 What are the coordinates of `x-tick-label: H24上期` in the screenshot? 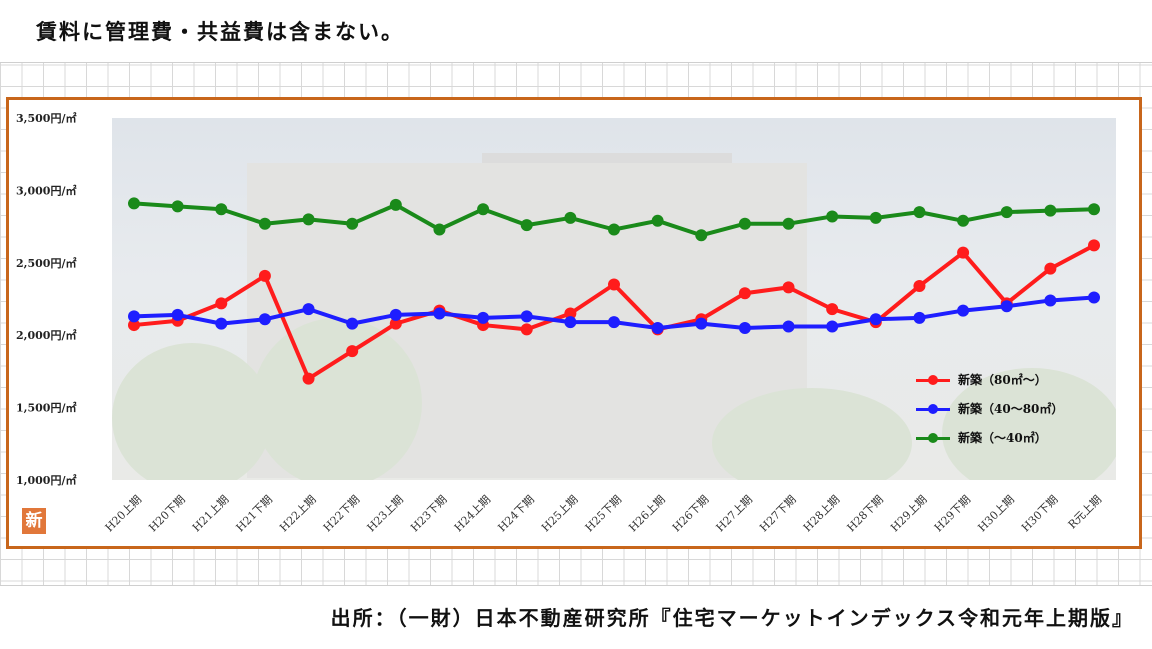 It's located at (472, 513).